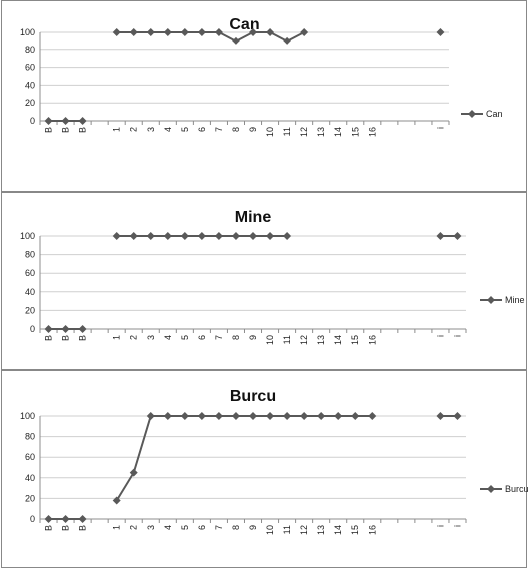 The image size is (529, 570). What do you see at coordinates (30, 50) in the screenshot?
I see `y-tick-label: 80` at bounding box center [30, 50].